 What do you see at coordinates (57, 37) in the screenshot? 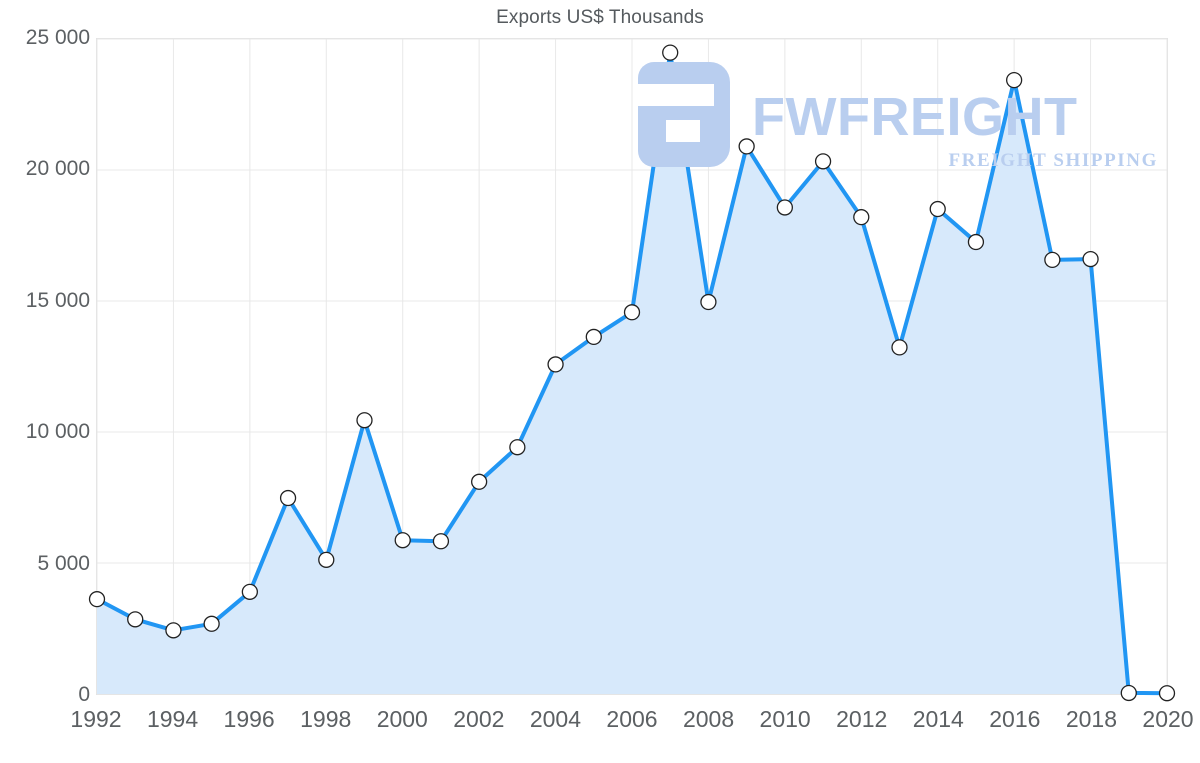
I see `y-axis-tick-label: 25 000` at bounding box center [57, 37].